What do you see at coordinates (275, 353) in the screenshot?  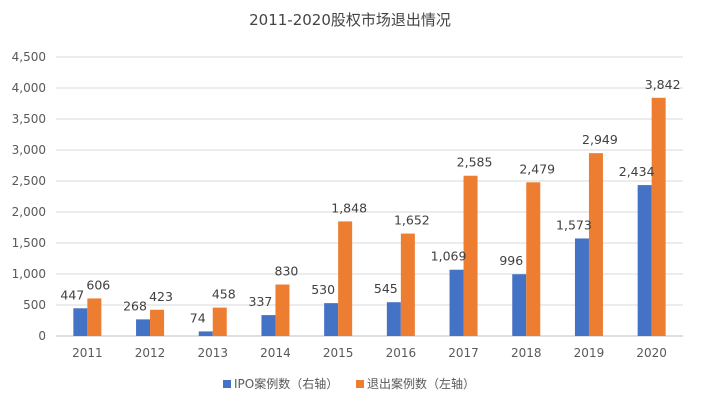 I see `x-tick-label: 2014` at bounding box center [275, 353].